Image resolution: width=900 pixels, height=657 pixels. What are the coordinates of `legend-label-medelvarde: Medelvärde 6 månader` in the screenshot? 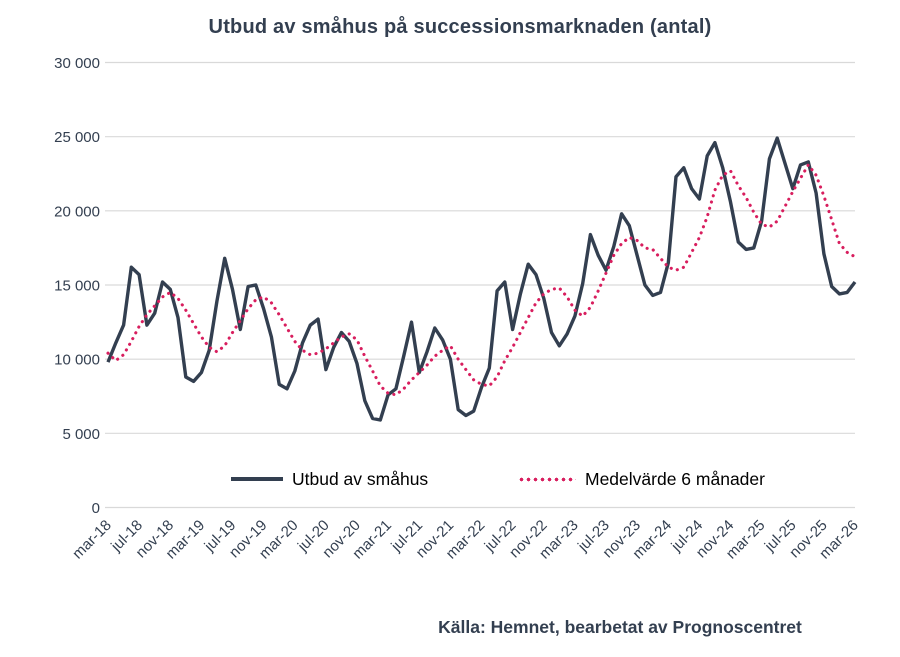 It's located at (675, 478).